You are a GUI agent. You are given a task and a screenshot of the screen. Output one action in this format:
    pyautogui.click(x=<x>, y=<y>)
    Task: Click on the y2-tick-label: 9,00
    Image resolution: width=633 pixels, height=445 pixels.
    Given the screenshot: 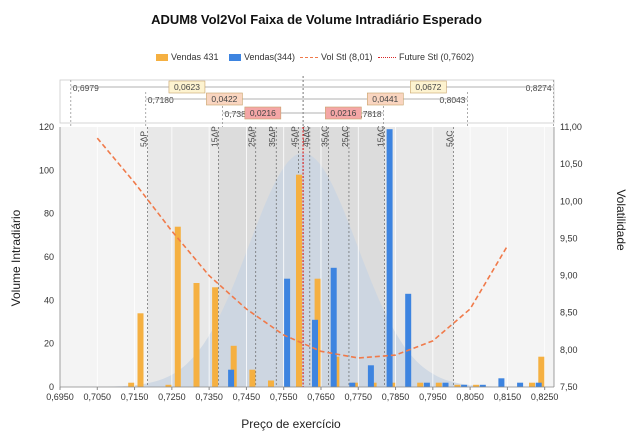 What is the action you would take?
    pyautogui.click(x=569, y=276)
    